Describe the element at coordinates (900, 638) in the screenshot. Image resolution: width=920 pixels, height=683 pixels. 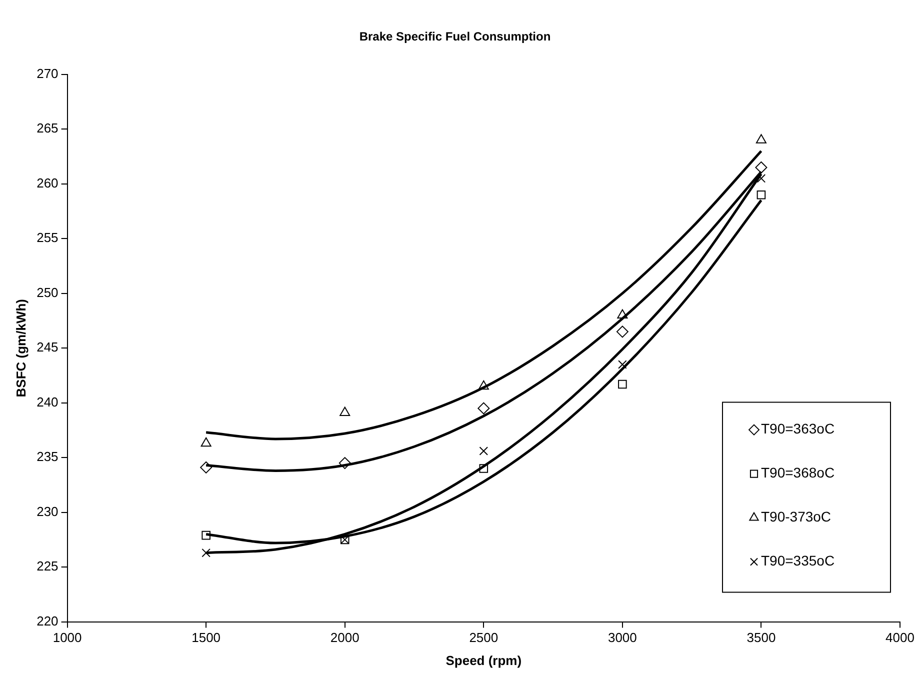
I see `x-tick-label: 4000` at that location.